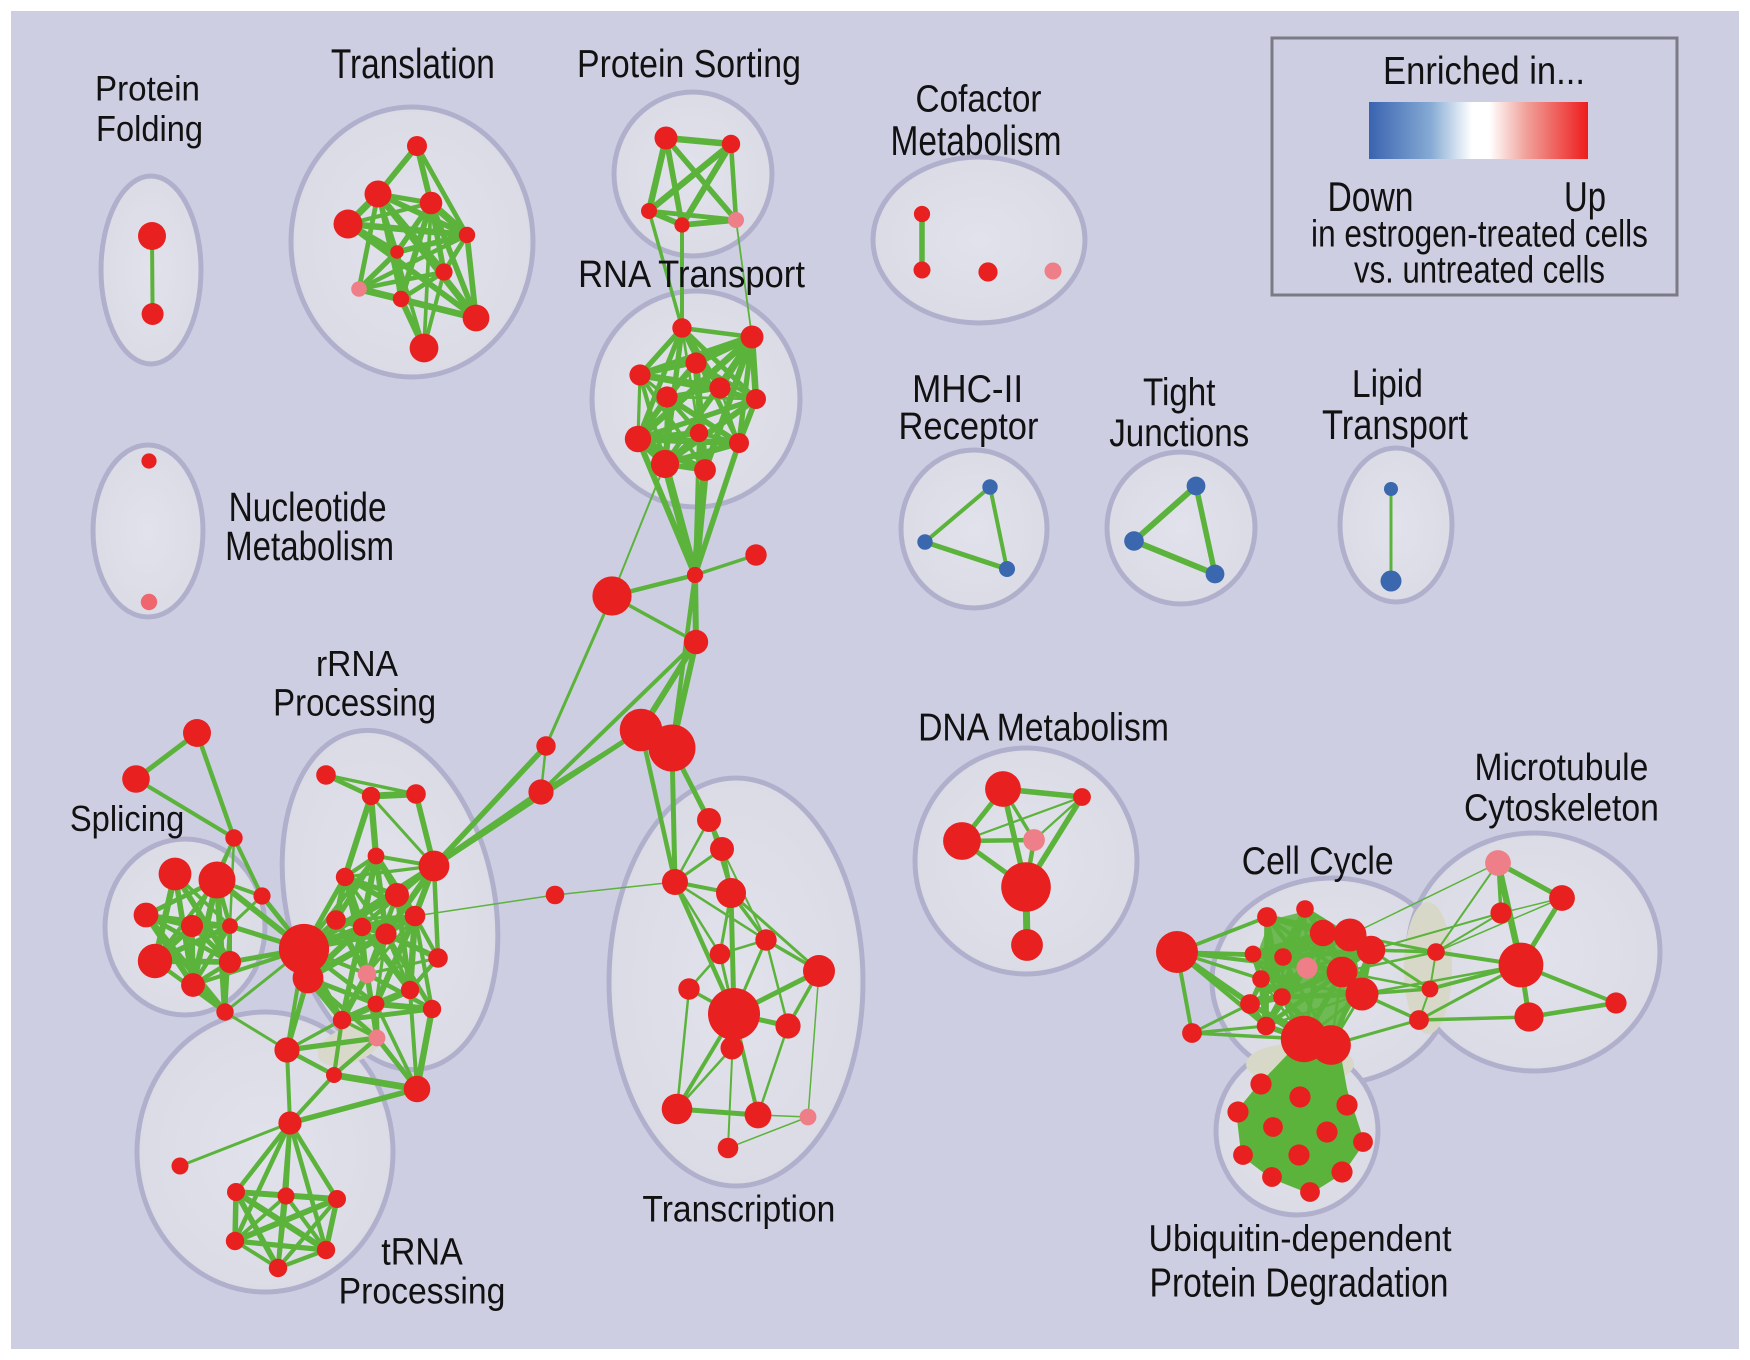 The height and width of the screenshot is (1360, 1750). Describe the element at coordinates (969, 426) in the screenshot. I see `svg-text: Receptor` at that location.